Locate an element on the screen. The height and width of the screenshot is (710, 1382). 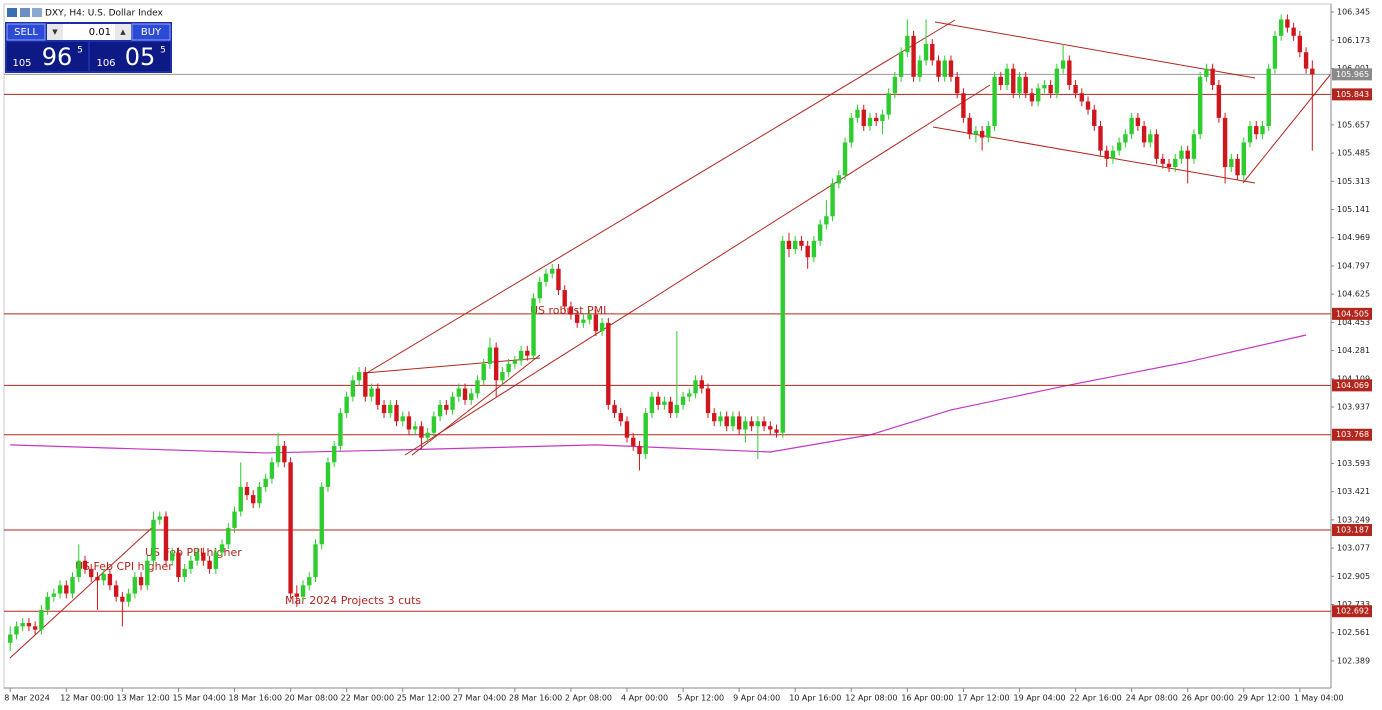
icon is located at coordinates (12, 12).